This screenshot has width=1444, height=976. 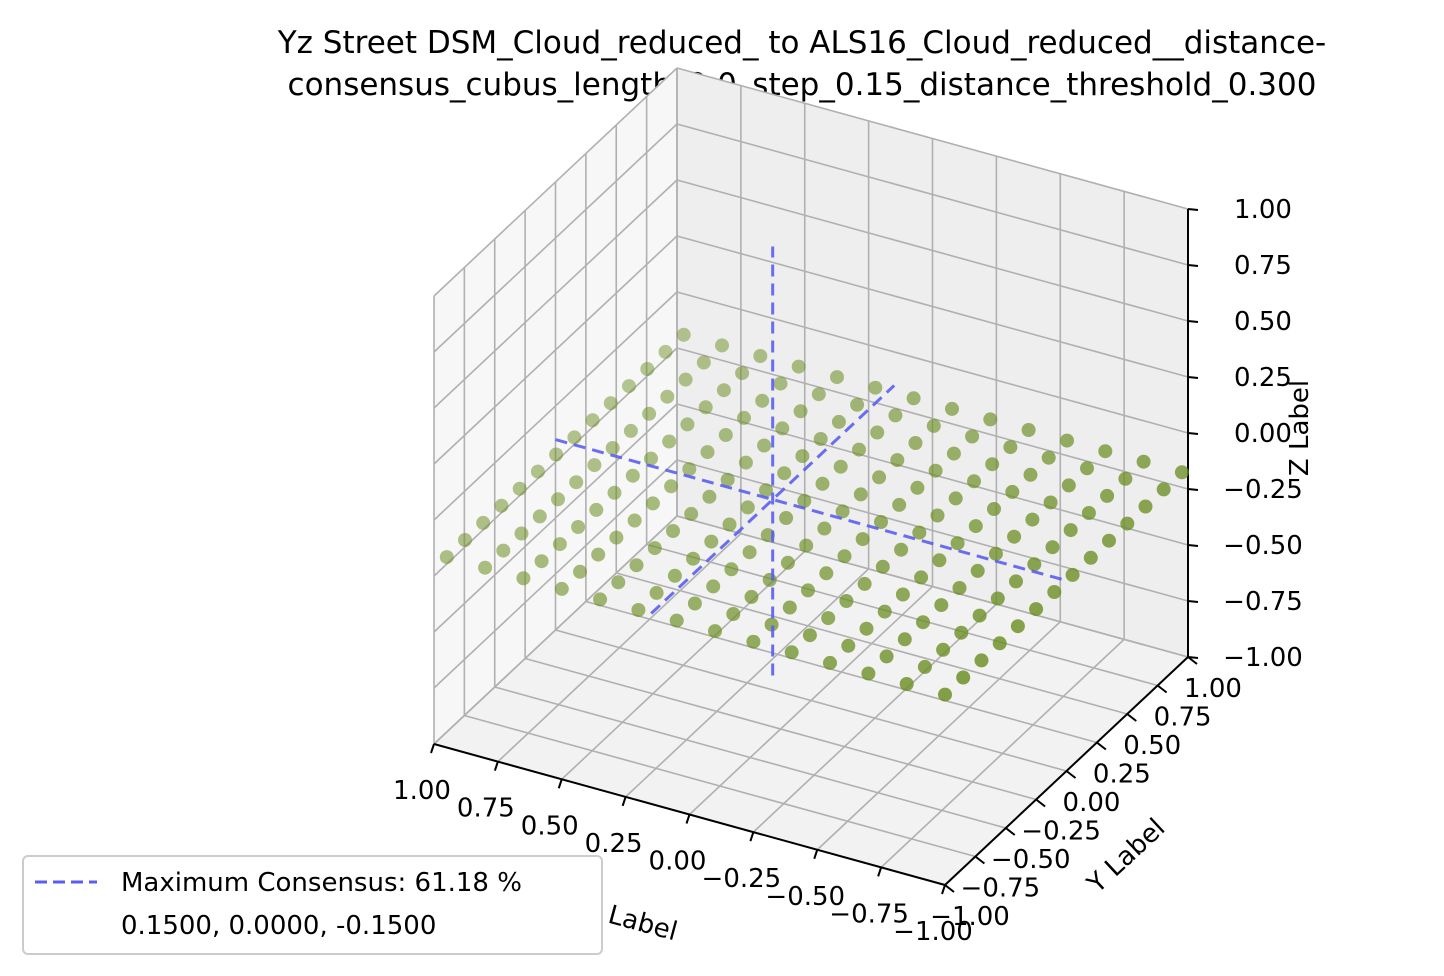 What do you see at coordinates (1263, 434) in the screenshot?
I see `z-tick-label-4: 0.00` at bounding box center [1263, 434].